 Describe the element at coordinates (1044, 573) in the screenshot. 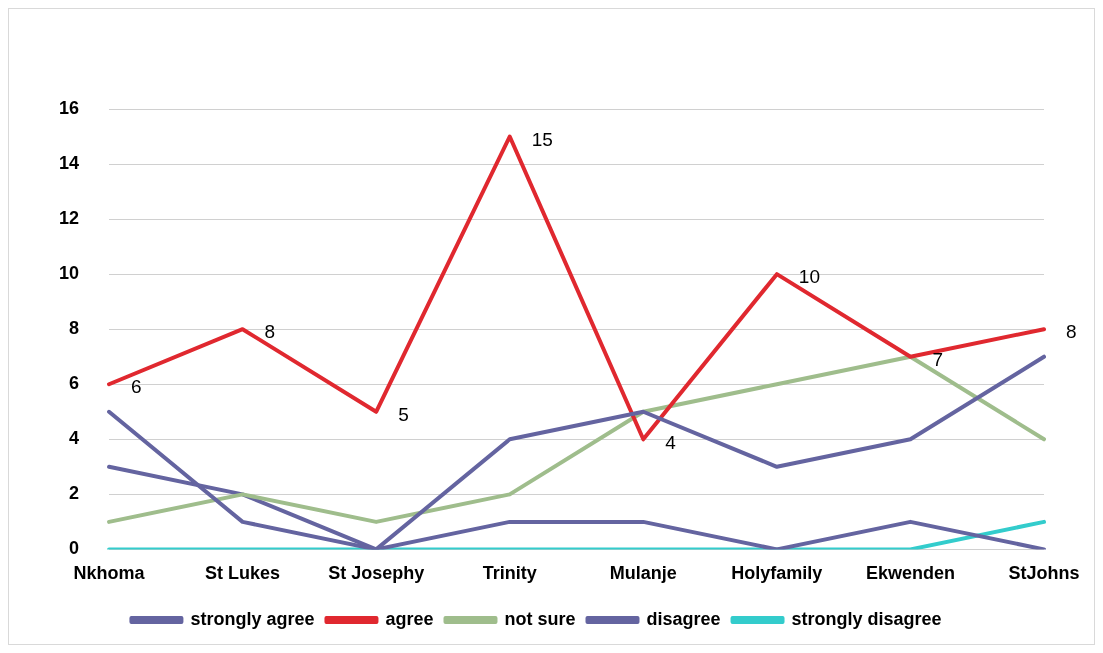

I see `x-tick-label: StJohns` at that location.